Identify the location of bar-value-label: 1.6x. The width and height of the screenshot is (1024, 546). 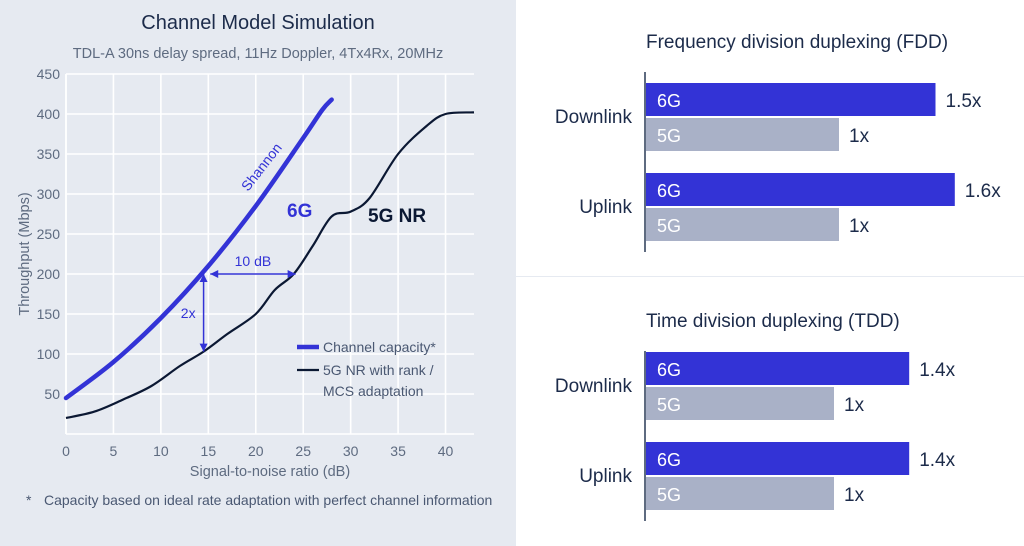
(983, 191).